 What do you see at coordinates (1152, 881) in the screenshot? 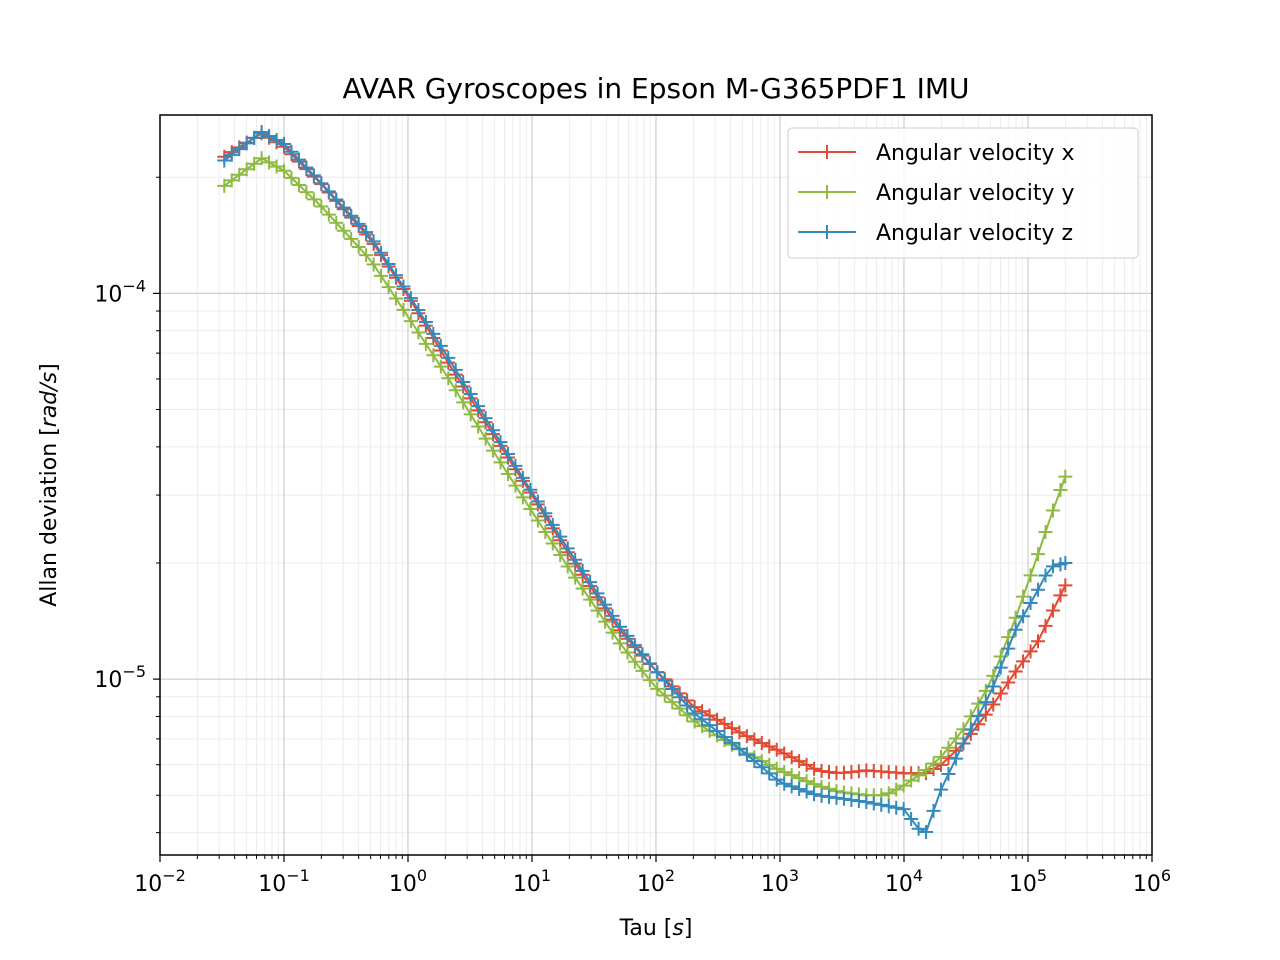
I see `x-tick-label: 10⁶` at bounding box center [1152, 881].